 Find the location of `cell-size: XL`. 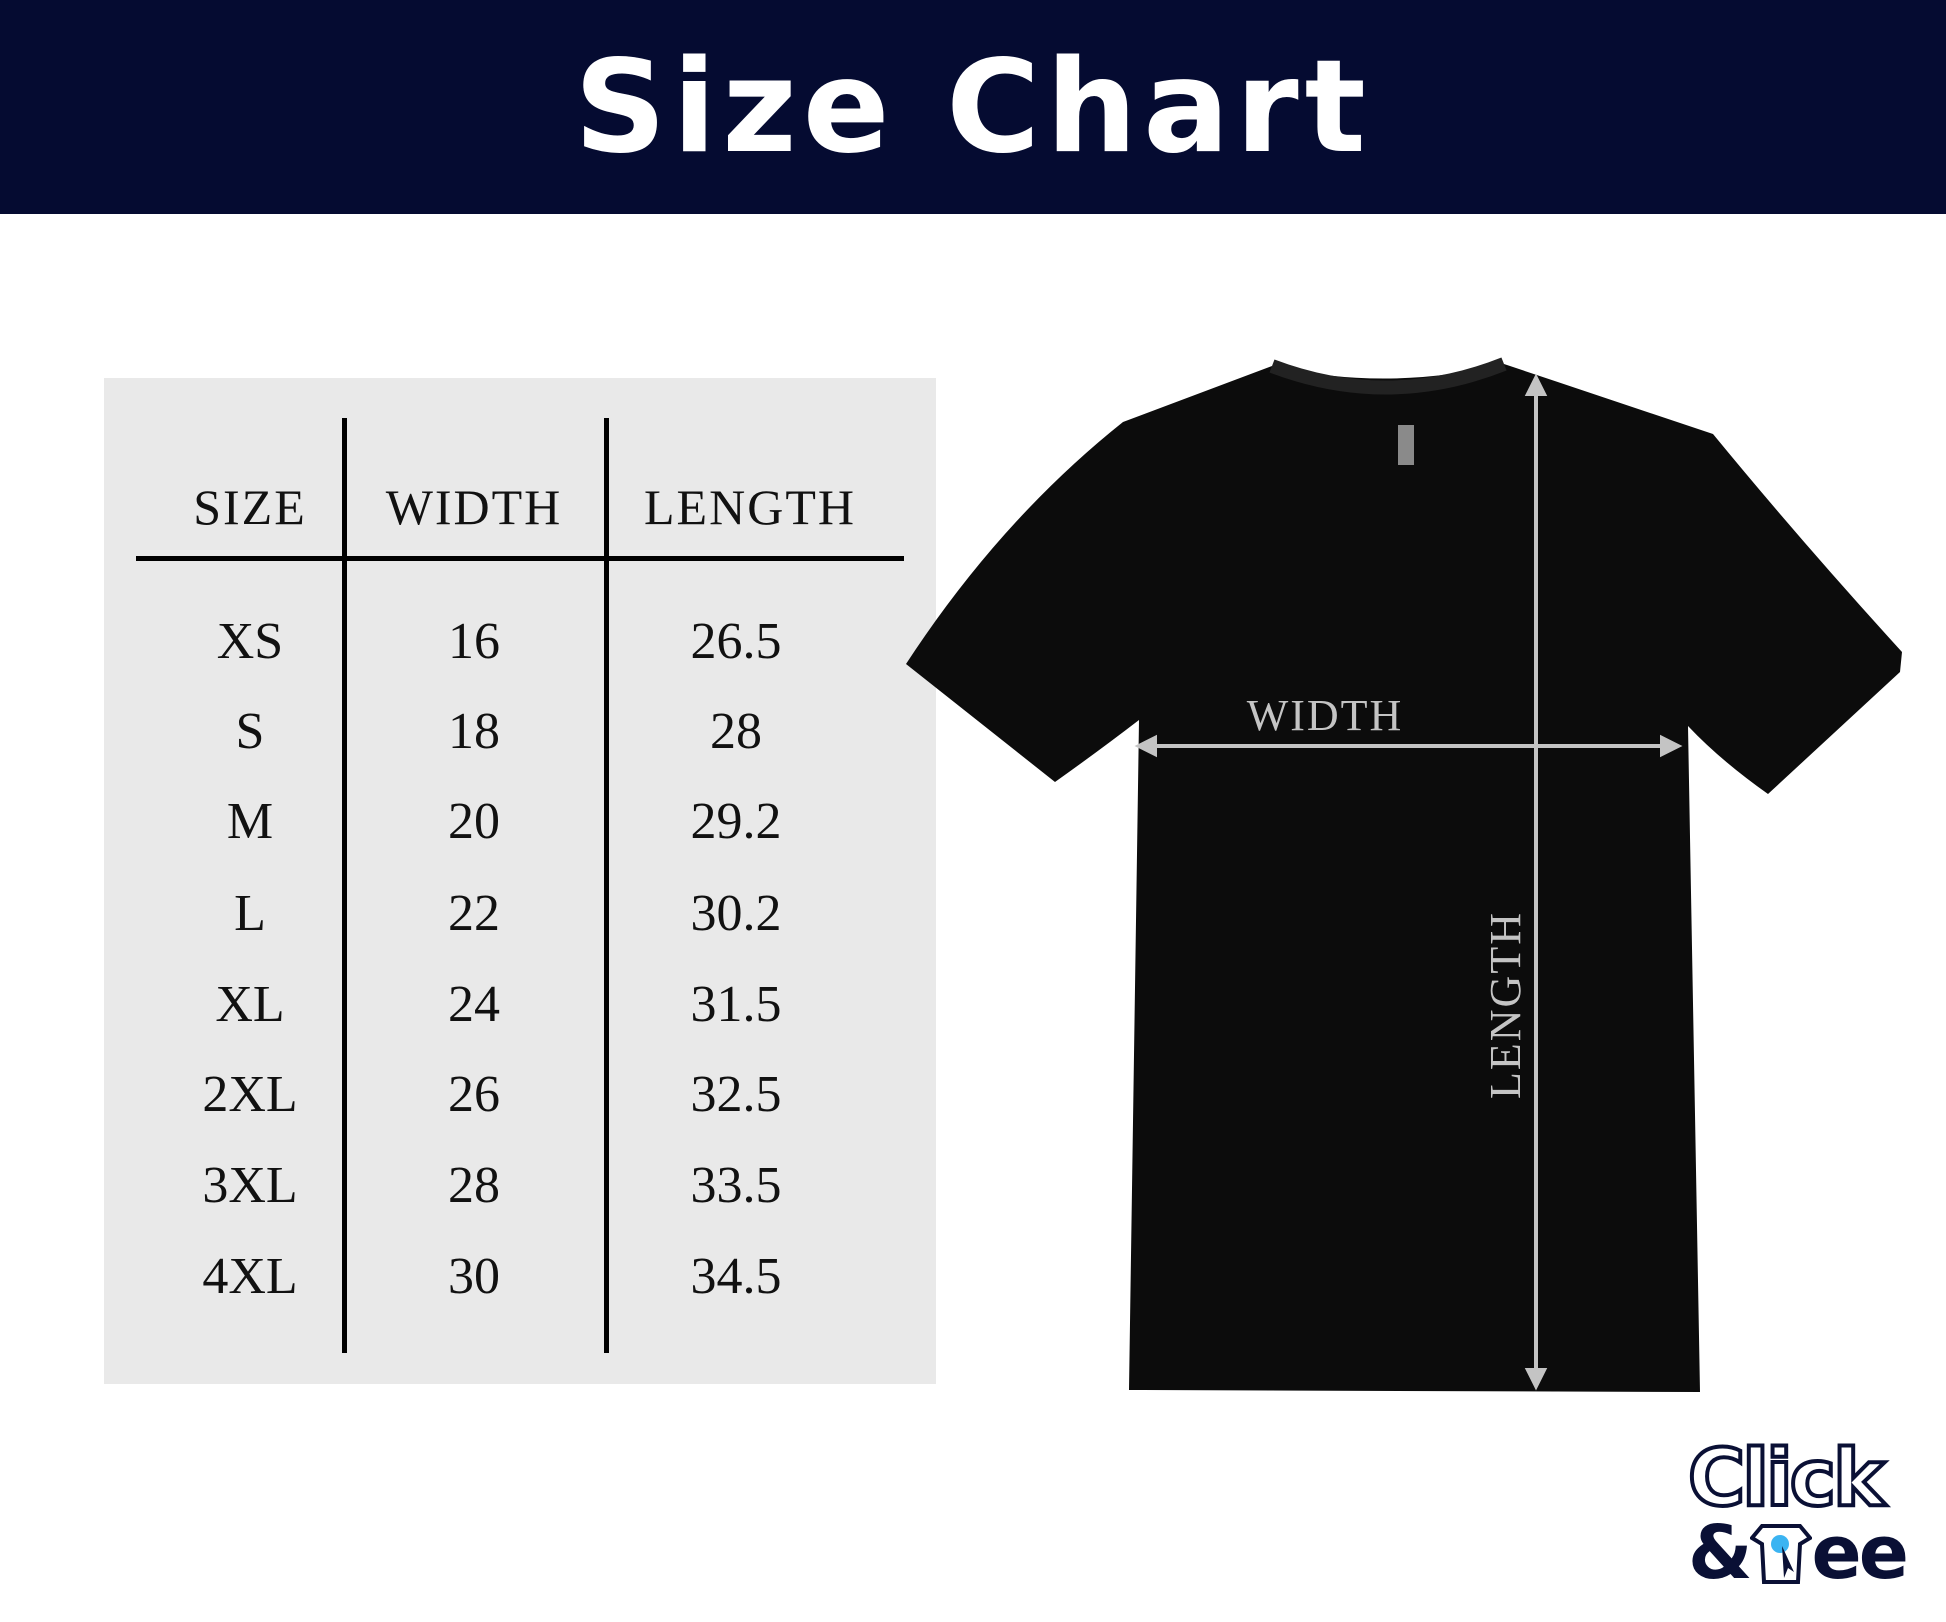

cell-size: XL is located at coordinates (250, 1004).